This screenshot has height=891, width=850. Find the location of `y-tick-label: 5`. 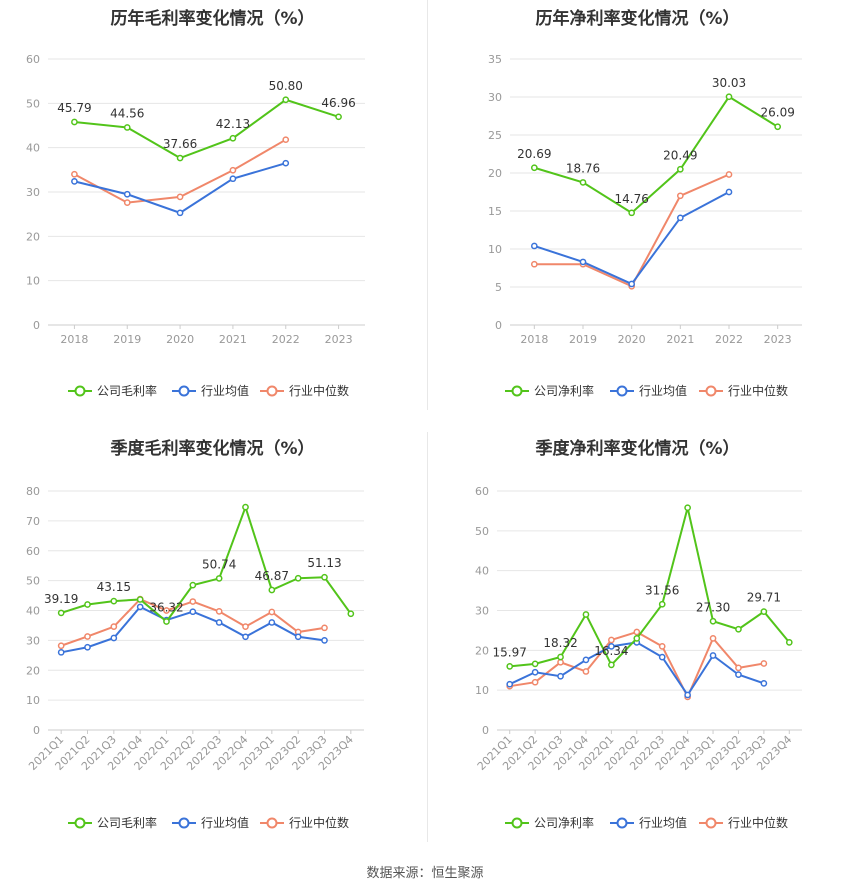

y-tick-label: 5 is located at coordinates (498, 287).